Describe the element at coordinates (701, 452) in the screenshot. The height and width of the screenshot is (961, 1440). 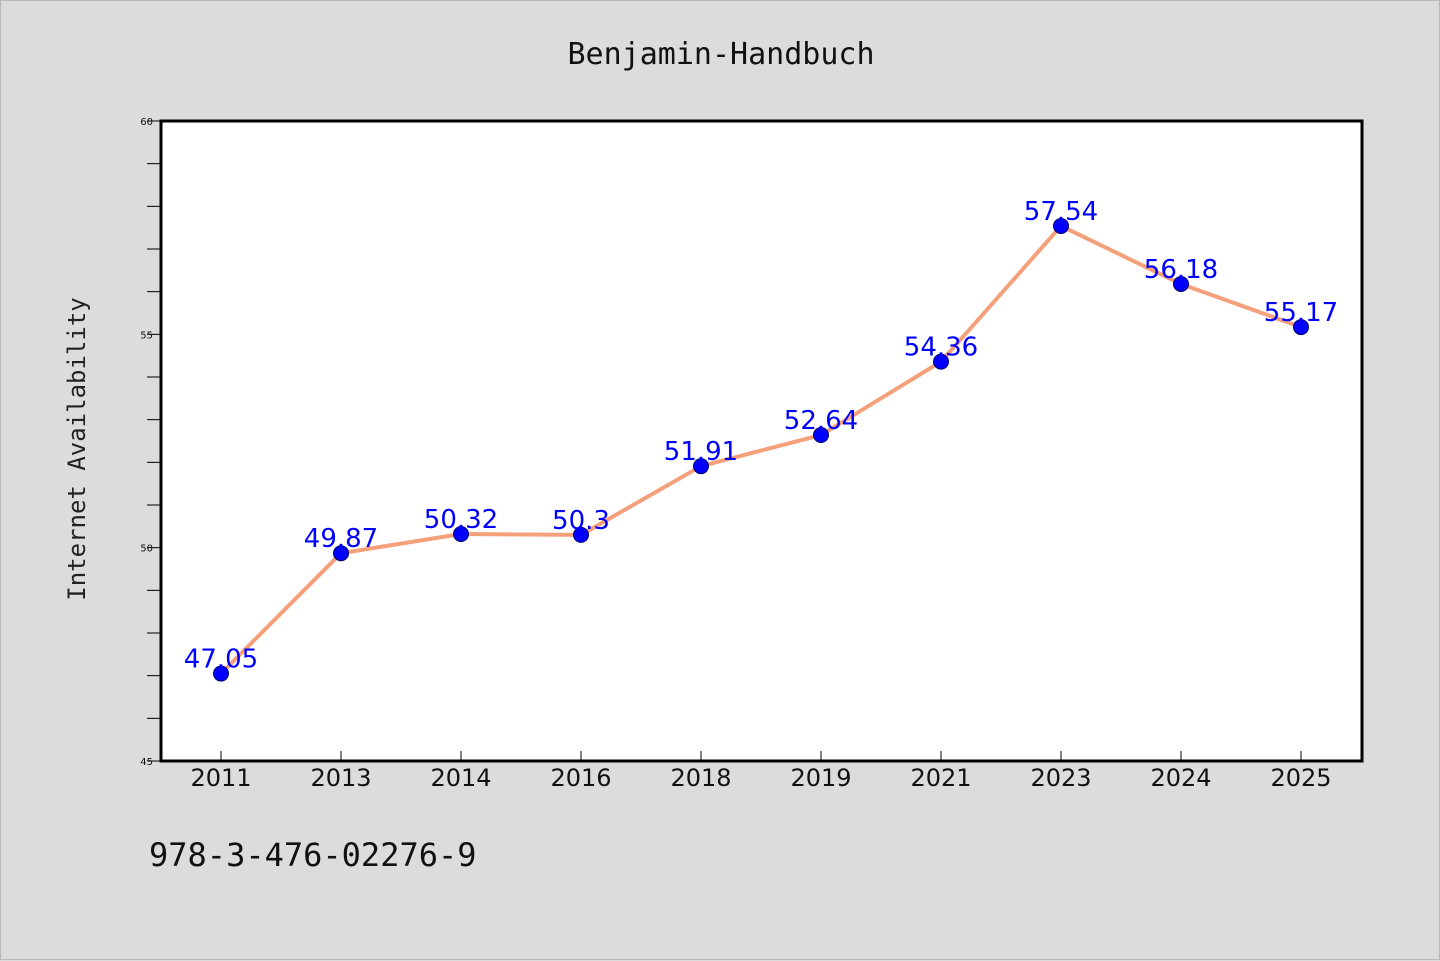
I see `data-label: 51.91` at that location.